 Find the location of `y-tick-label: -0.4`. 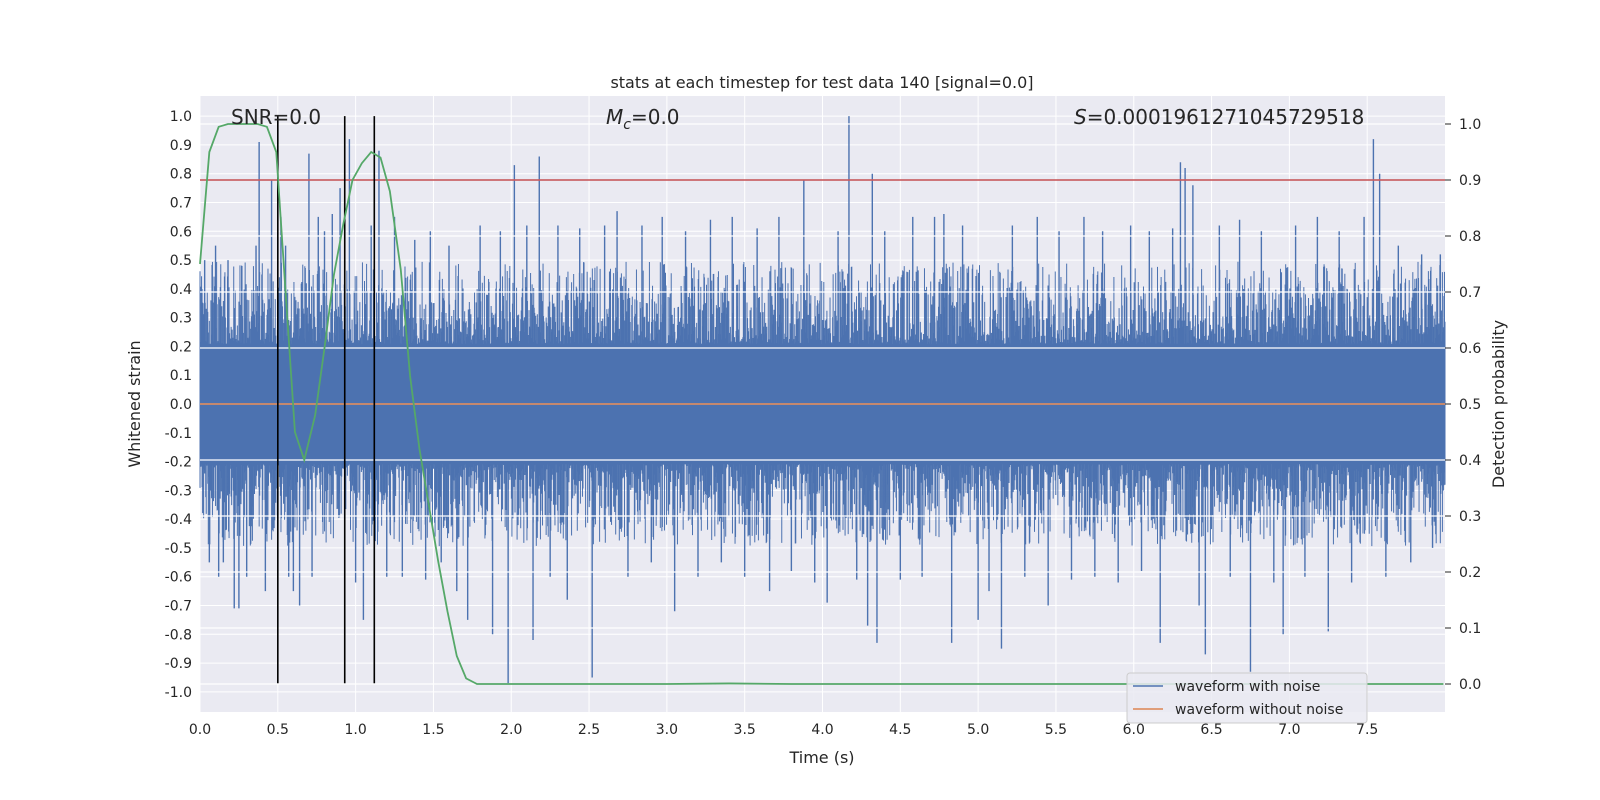

y-tick-label: -0.4 is located at coordinates (178, 520).